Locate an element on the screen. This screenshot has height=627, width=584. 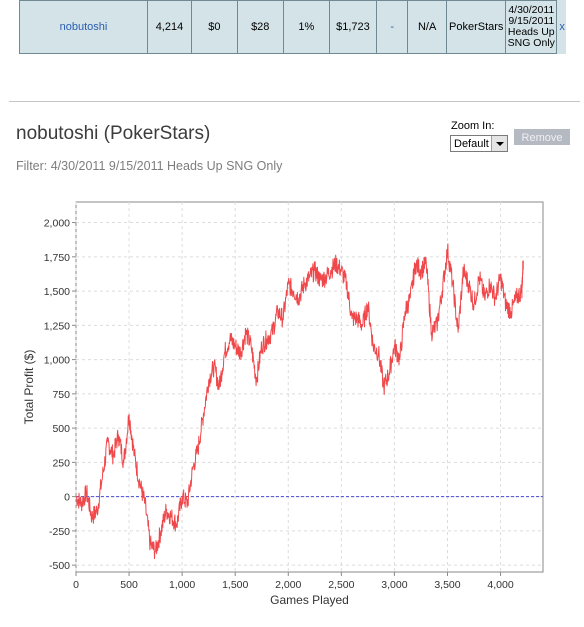
x-tick-label: 4,000 is located at coordinates (500, 585).